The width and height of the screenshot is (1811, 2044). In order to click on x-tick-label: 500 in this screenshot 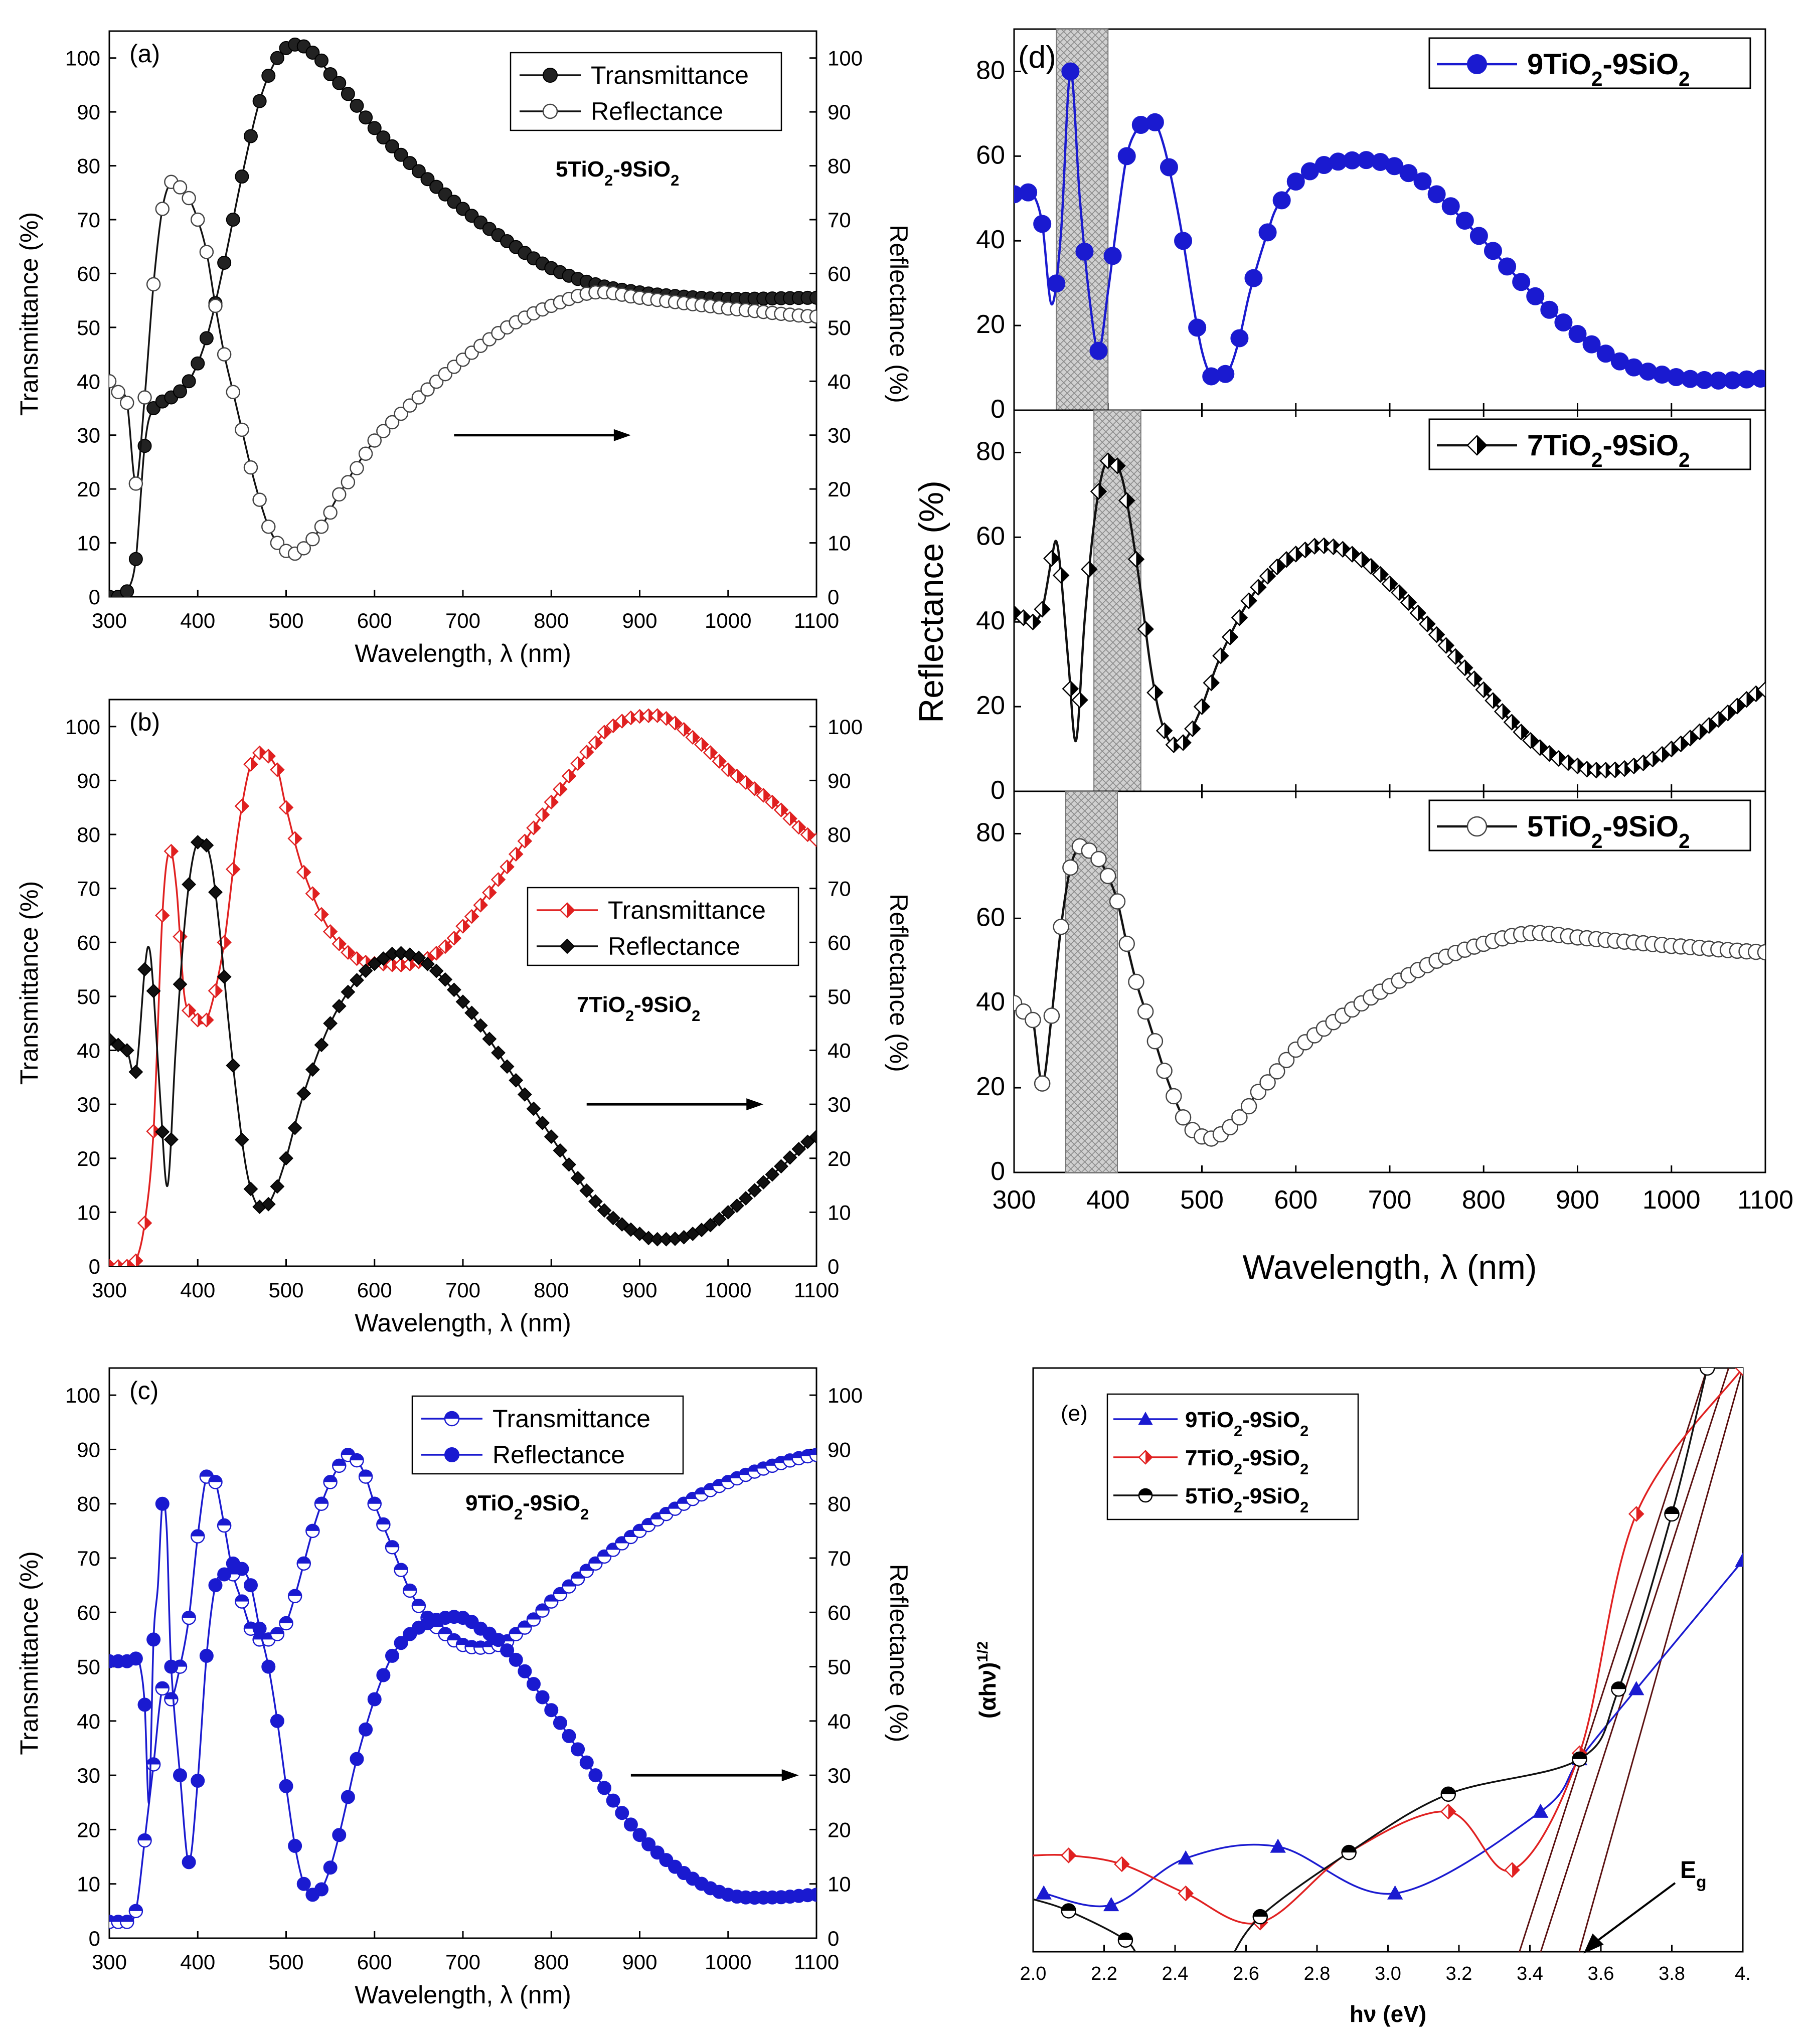, I will do `click(285, 620)`.